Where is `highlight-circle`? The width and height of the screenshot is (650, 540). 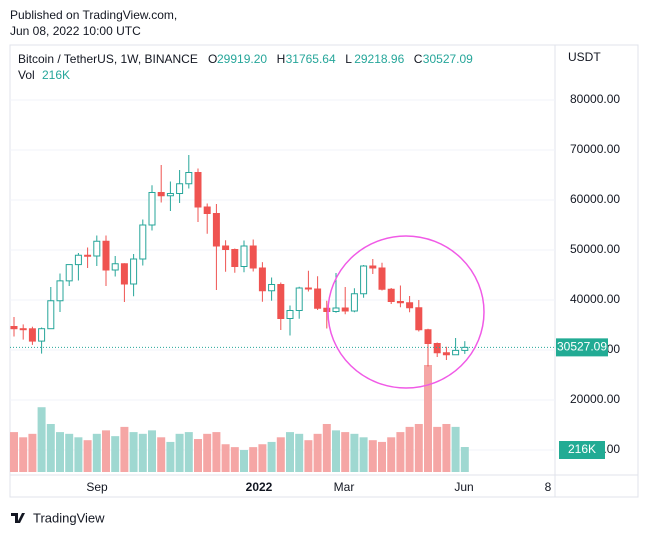
highlight-circle is located at coordinates (406, 312).